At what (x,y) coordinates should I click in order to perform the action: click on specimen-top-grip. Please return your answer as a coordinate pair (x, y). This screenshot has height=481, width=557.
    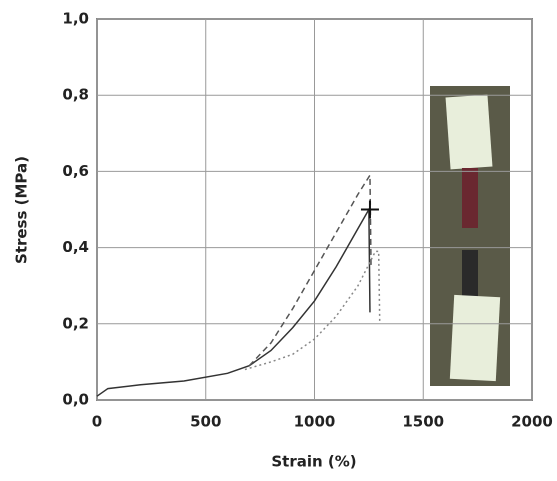
    Looking at the image, I should click on (469, 132).